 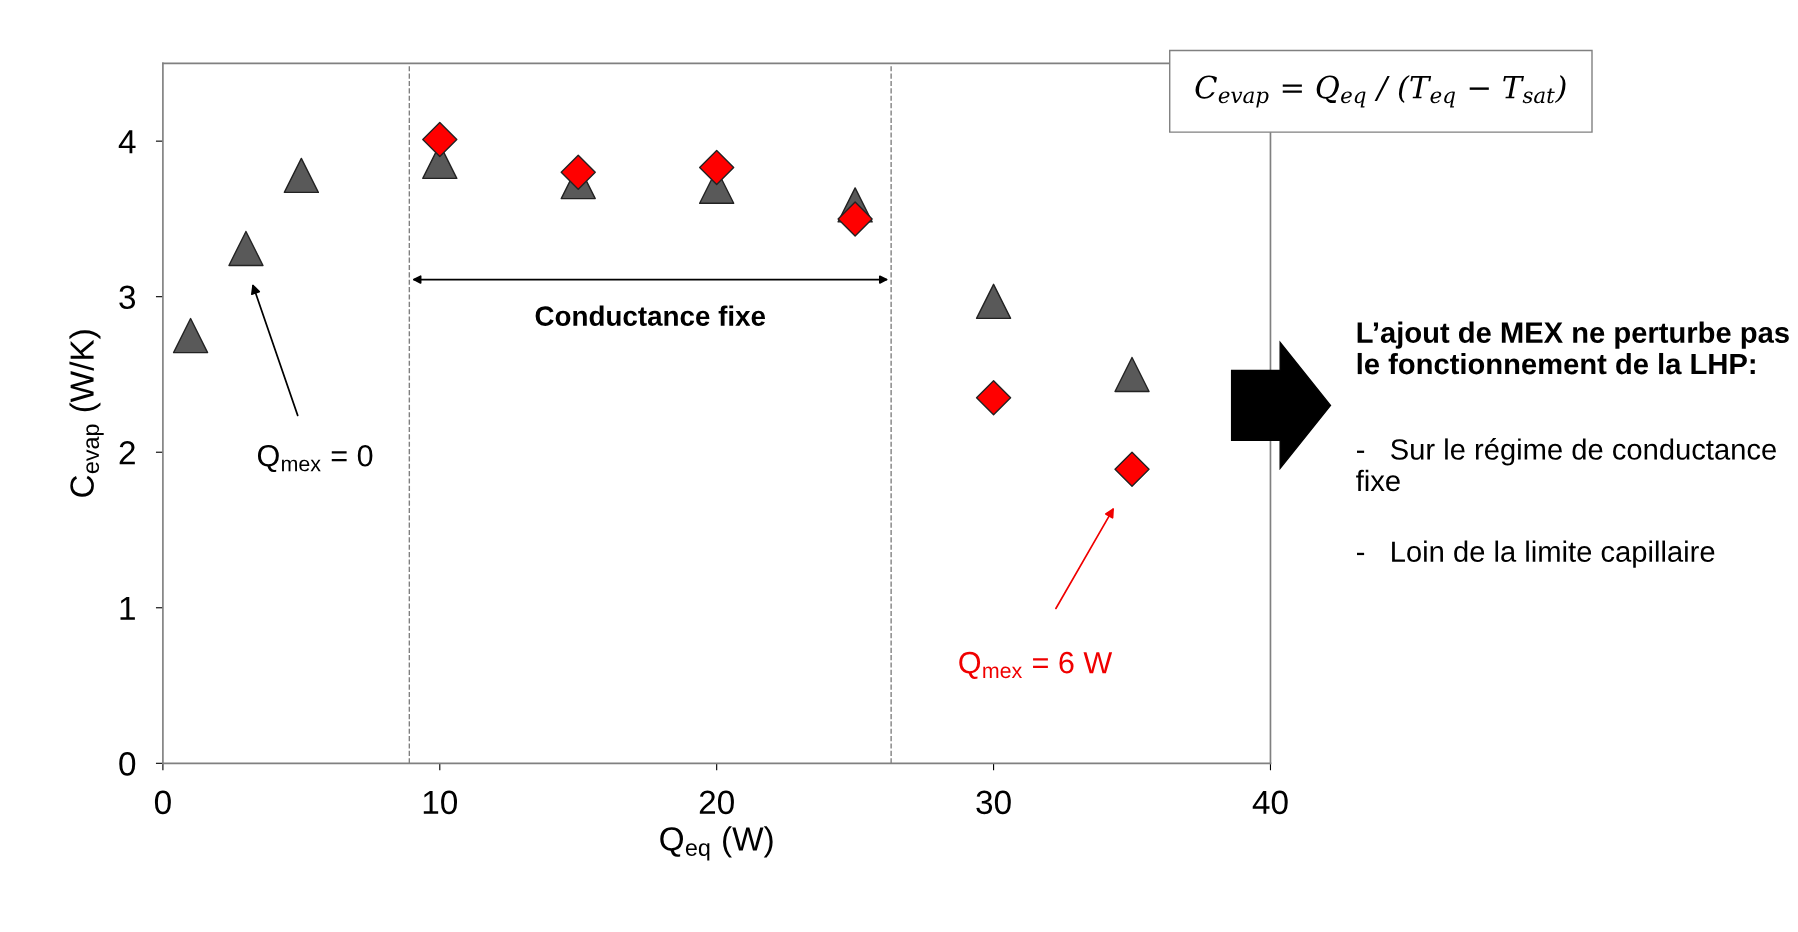 What do you see at coordinates (86, 413) in the screenshot?
I see `y-axis-title: C$_{evap}$ (W/K)` at bounding box center [86, 413].